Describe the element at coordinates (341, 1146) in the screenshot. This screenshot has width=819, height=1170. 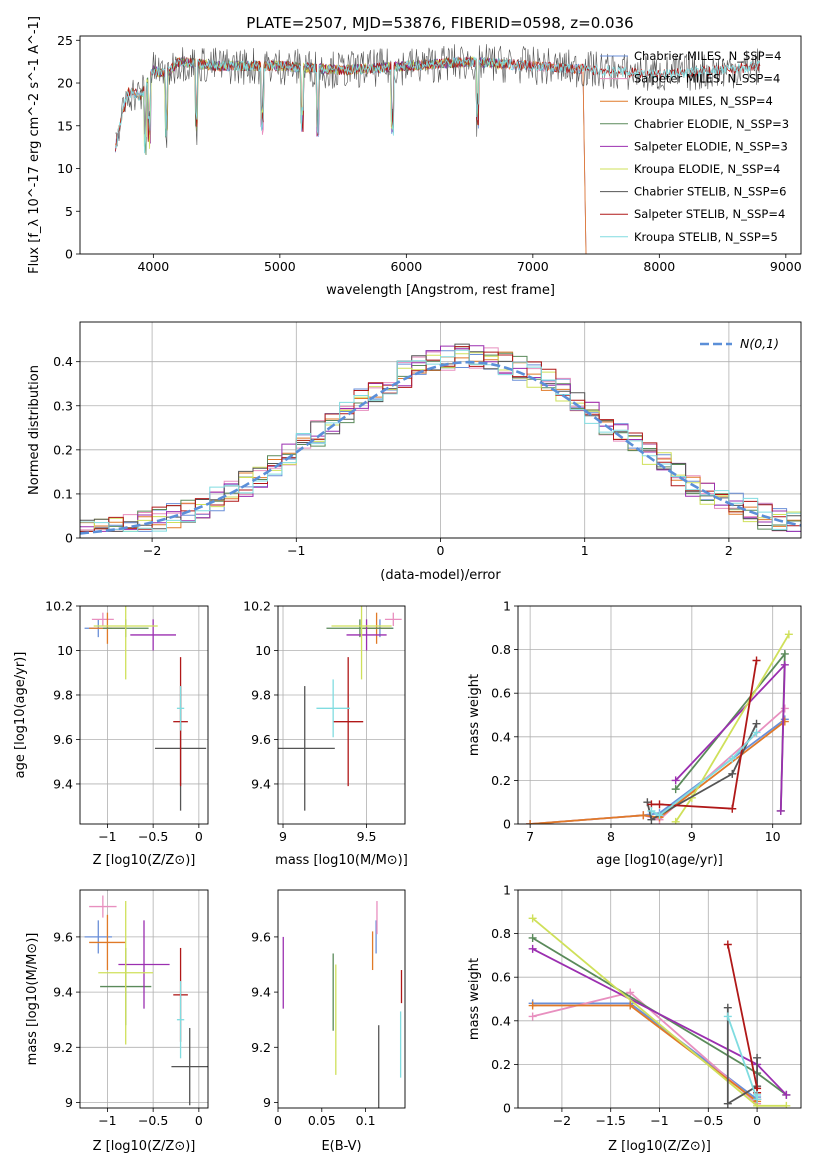
I see `x-axis-label: E(B-V)` at that location.